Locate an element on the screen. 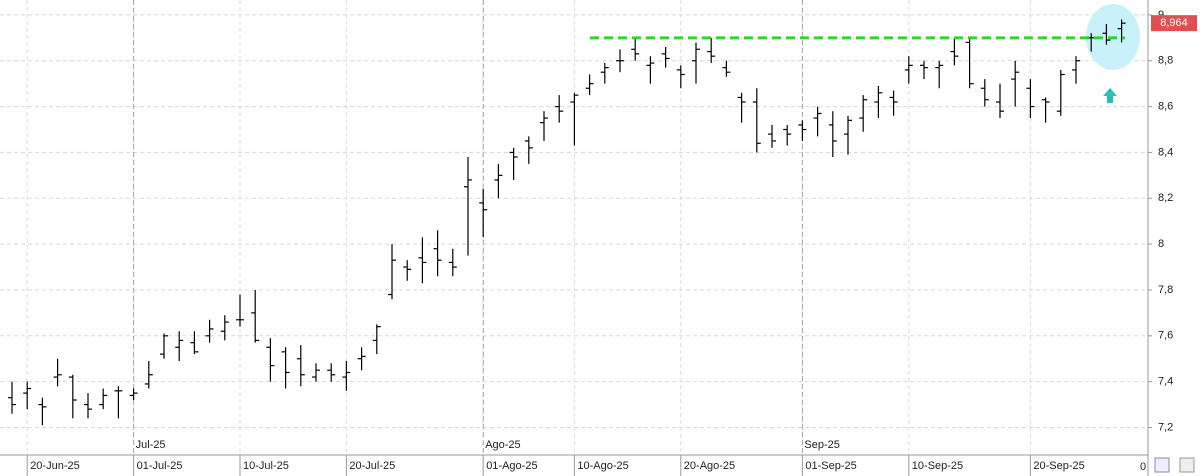 This screenshot has height=476, width=1200. y-tick-label: 8,4 is located at coordinates (1165, 152).